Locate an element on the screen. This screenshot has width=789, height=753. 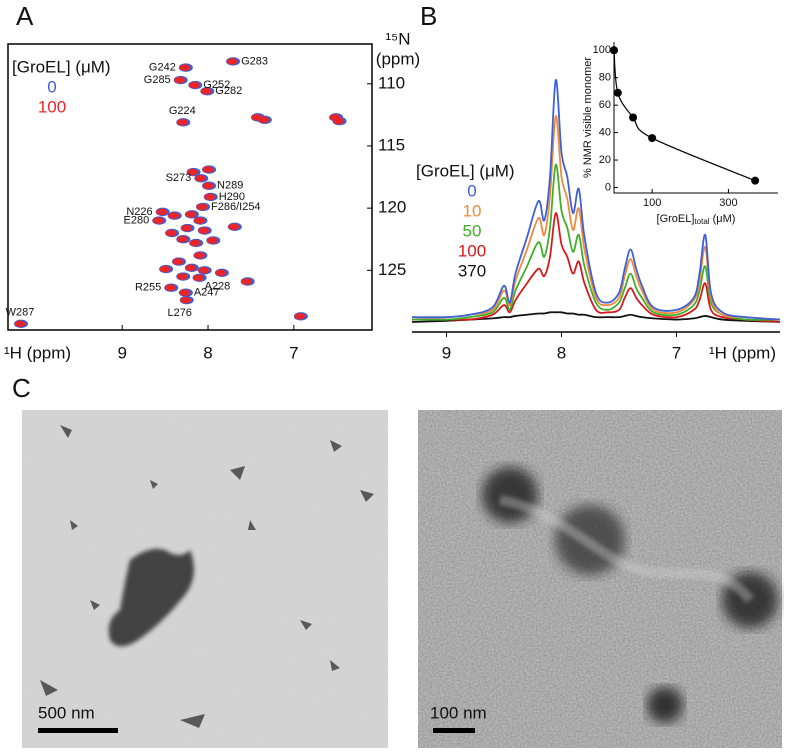
panel-label: A is located at coordinates (25, 16).